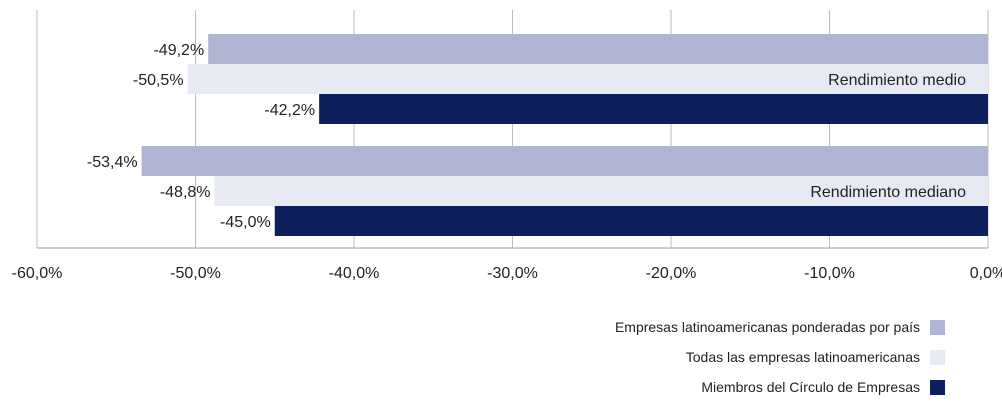  What do you see at coordinates (289, 110) in the screenshot?
I see `bar-value-label: -42,2%` at bounding box center [289, 110].